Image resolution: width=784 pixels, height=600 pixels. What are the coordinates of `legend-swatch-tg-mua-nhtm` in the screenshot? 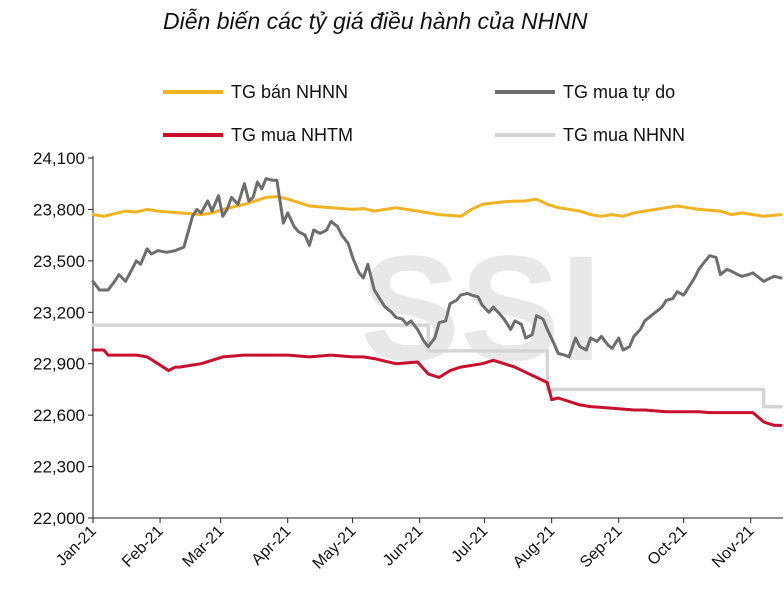 It's located at (193, 135).